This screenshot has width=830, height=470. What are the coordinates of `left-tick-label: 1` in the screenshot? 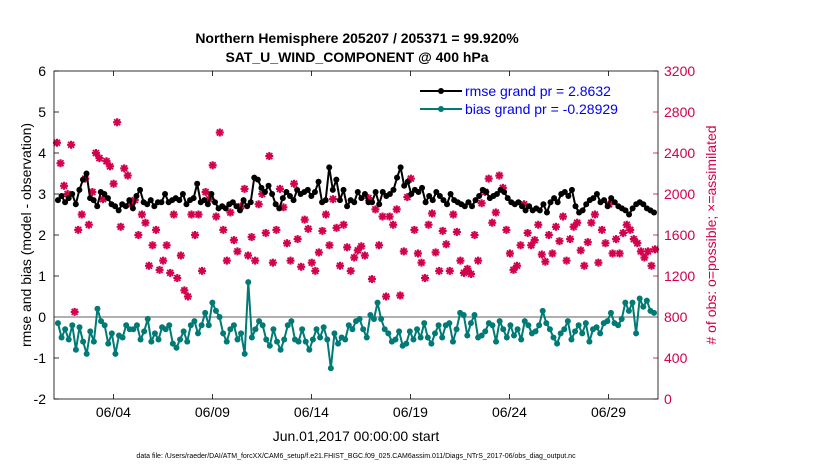 It's located at (42, 276).